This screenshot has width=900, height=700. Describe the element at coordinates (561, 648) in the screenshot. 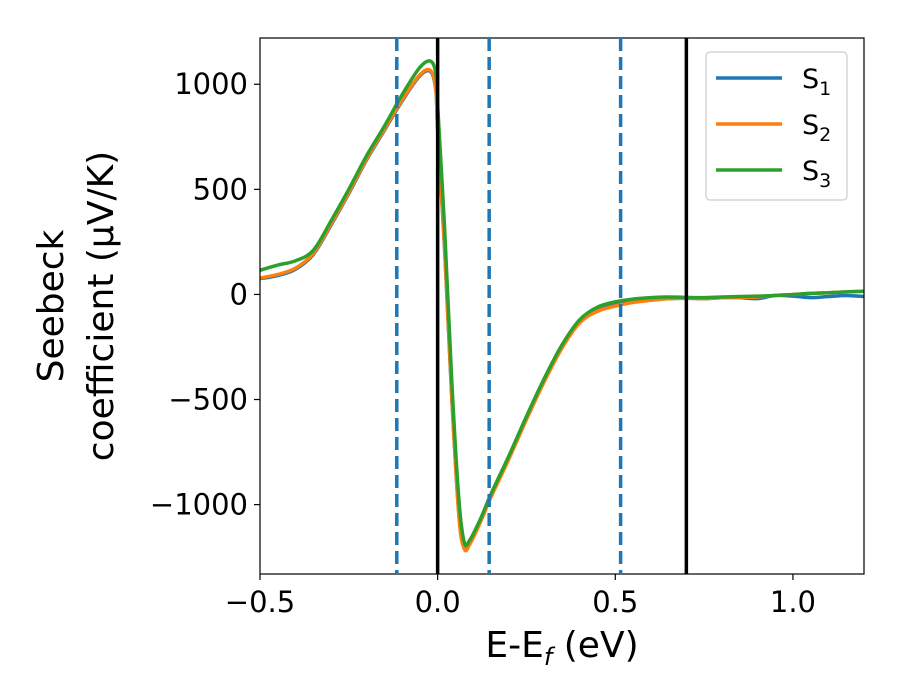

I see `x-axis-label: E-Ef (eV)` at that location.